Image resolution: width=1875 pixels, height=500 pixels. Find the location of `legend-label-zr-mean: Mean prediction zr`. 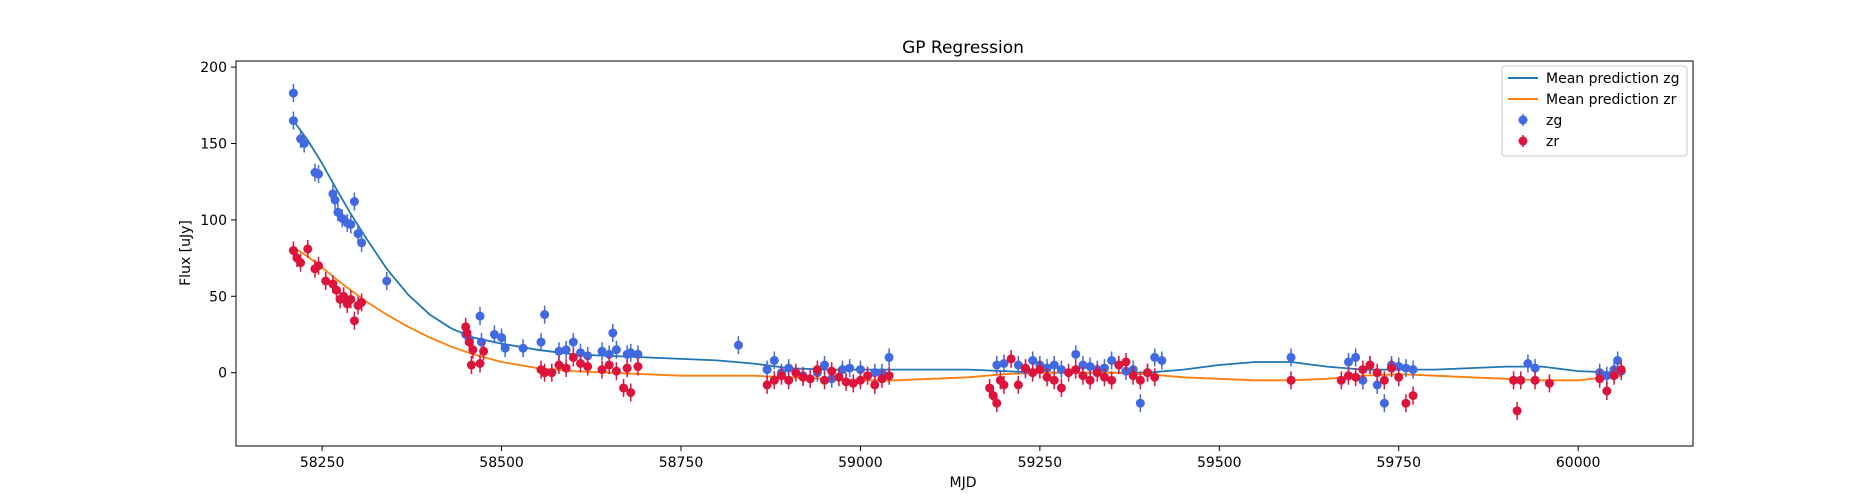

legend-label-zr-mean: Mean prediction zr is located at coordinates (1611, 100).